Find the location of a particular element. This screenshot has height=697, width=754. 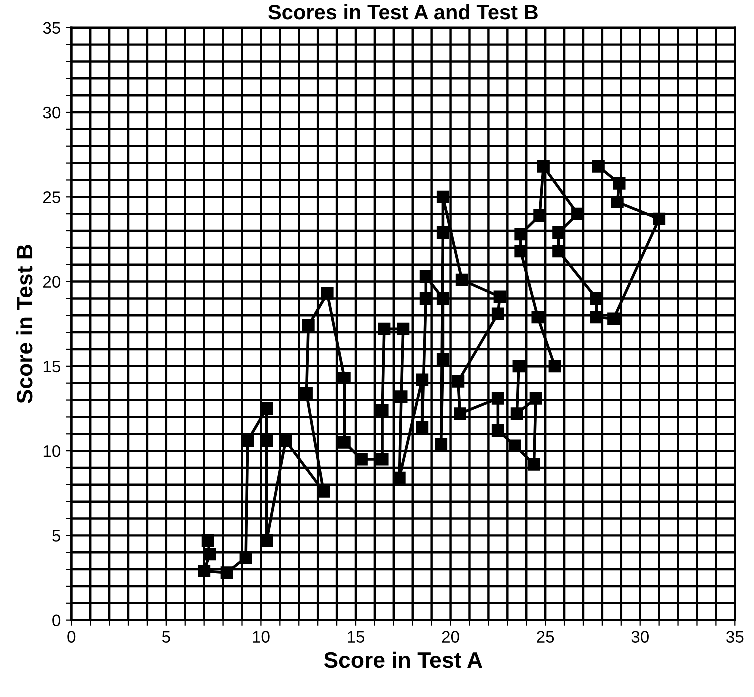

x-tick-label: 5 is located at coordinates (166, 637).